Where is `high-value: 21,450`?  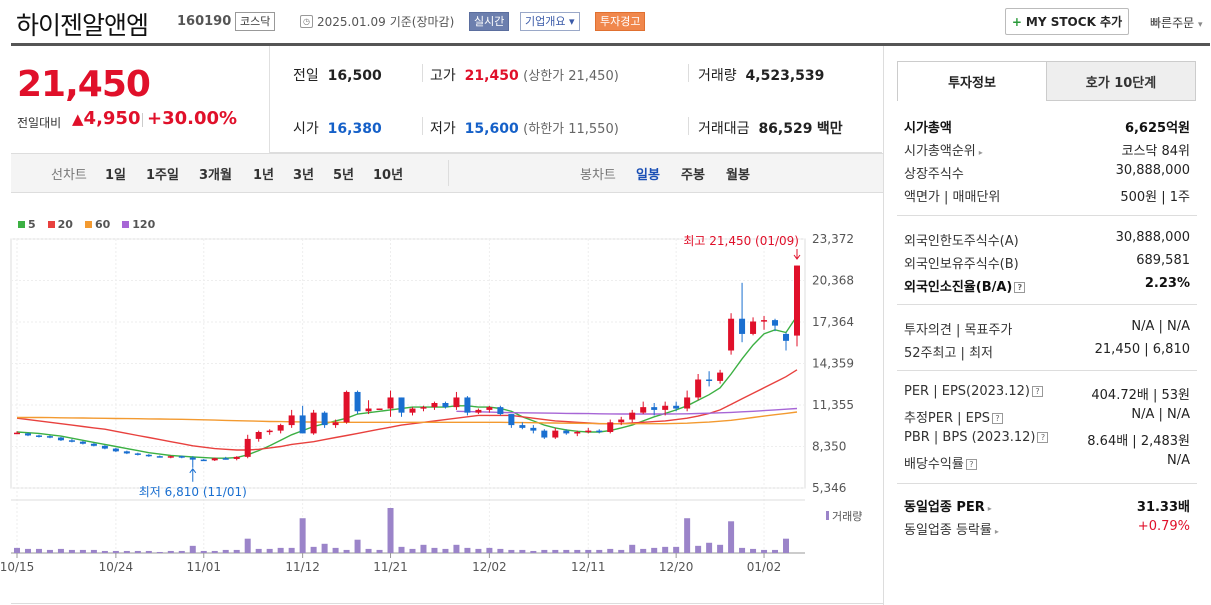
high-value: 21,450 is located at coordinates (491, 76).